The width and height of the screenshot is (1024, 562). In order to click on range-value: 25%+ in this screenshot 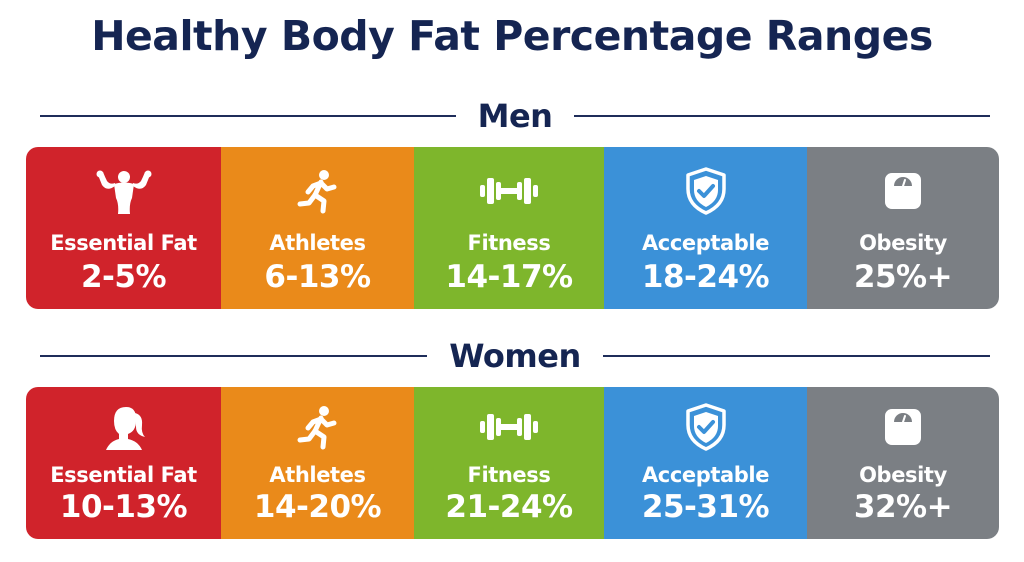, I will do `click(903, 277)`.